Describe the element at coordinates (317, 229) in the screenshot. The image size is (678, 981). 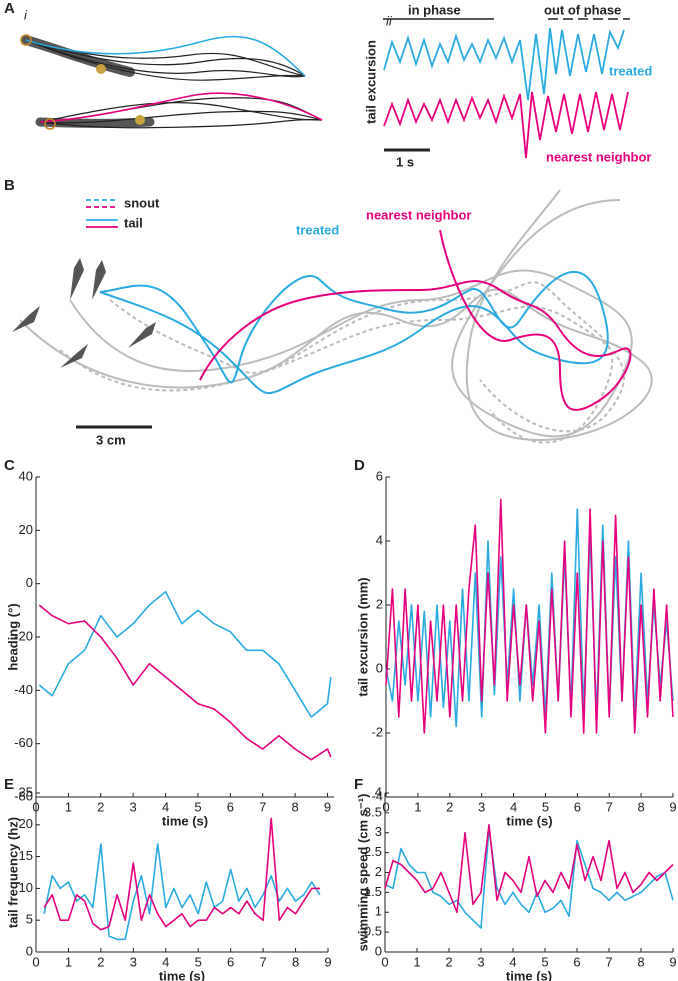
I see `trajectory-label: treated` at that location.